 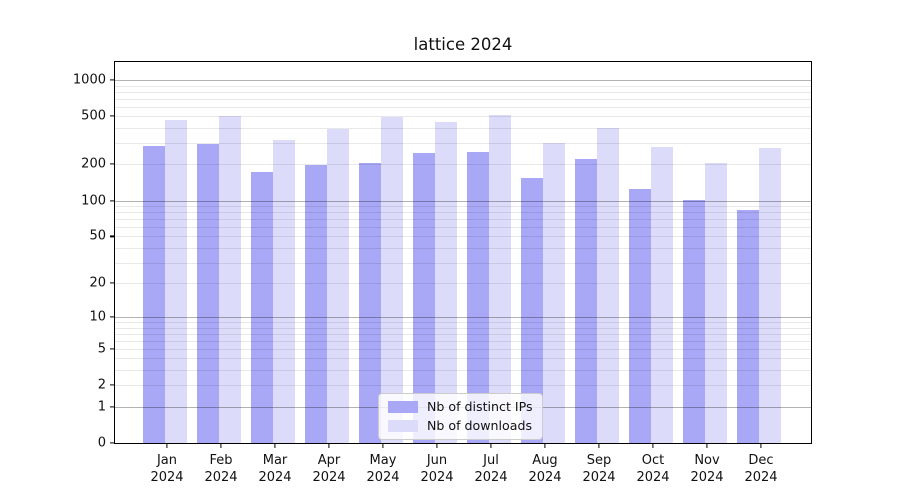 What do you see at coordinates (480, 425) in the screenshot?
I see `legend-label-downloads: Nb of downloads` at bounding box center [480, 425].